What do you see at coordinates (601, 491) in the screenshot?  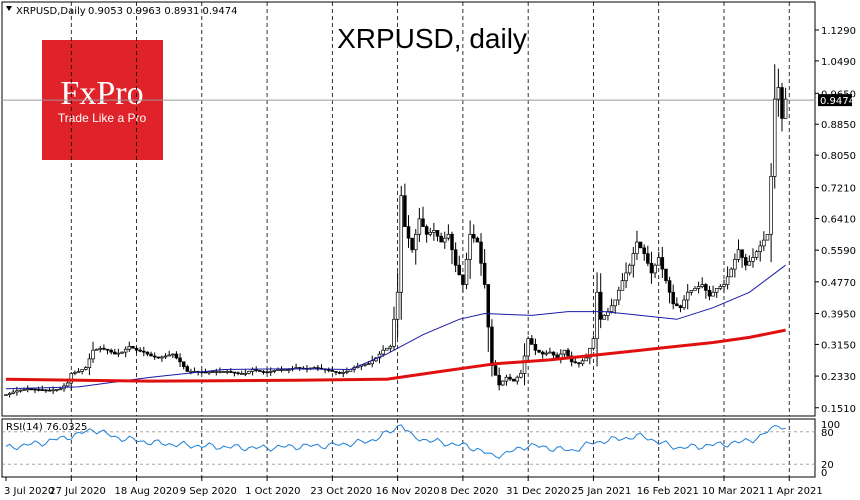 I see `date-tick-label: 25 Jan 2021` at bounding box center [601, 491].